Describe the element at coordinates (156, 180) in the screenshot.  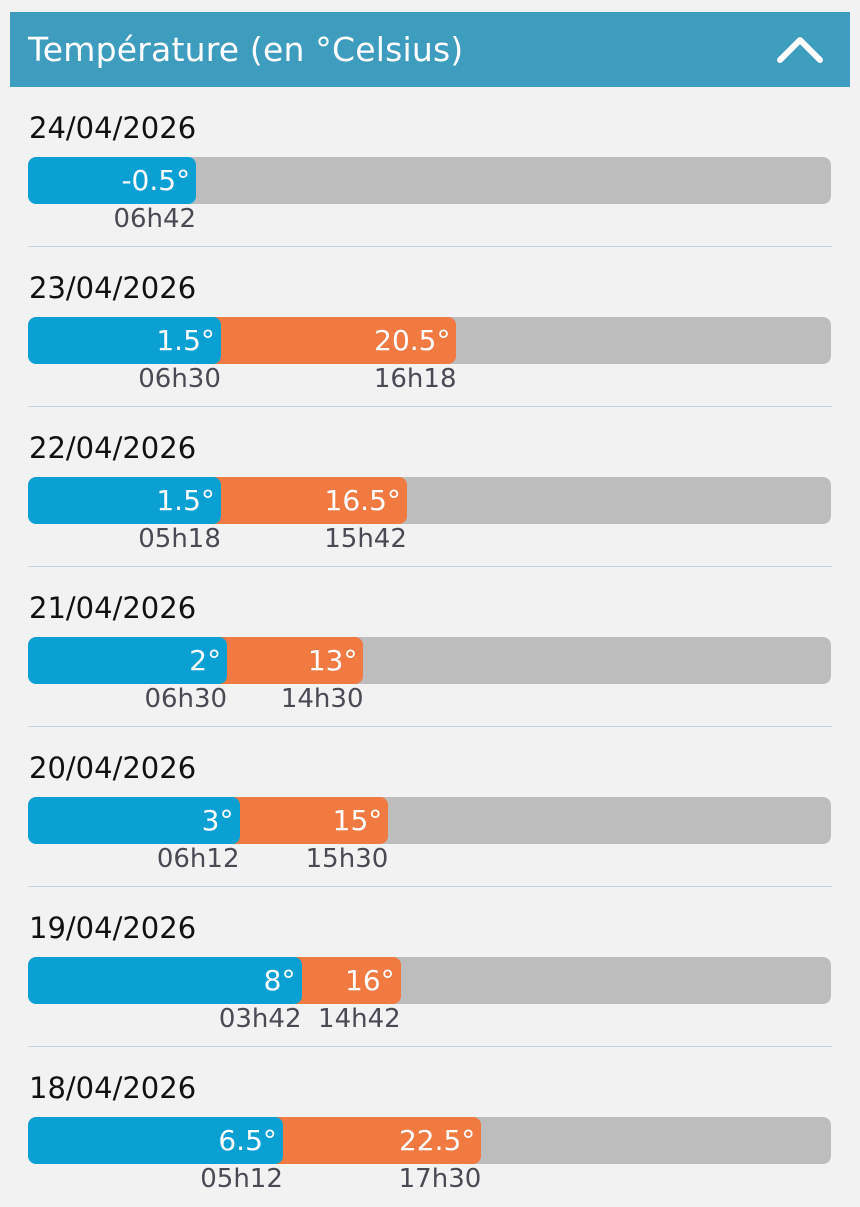
I see `min-temperature-label: -0.5°` at that location.